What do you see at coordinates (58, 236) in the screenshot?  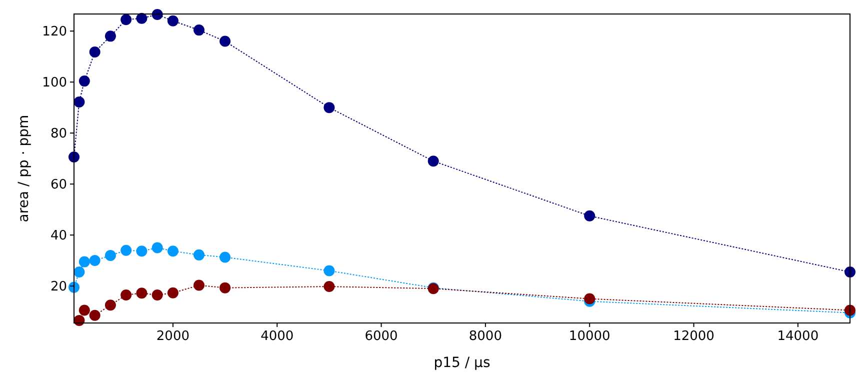 I see `y-tick-label: 40` at bounding box center [58, 236].